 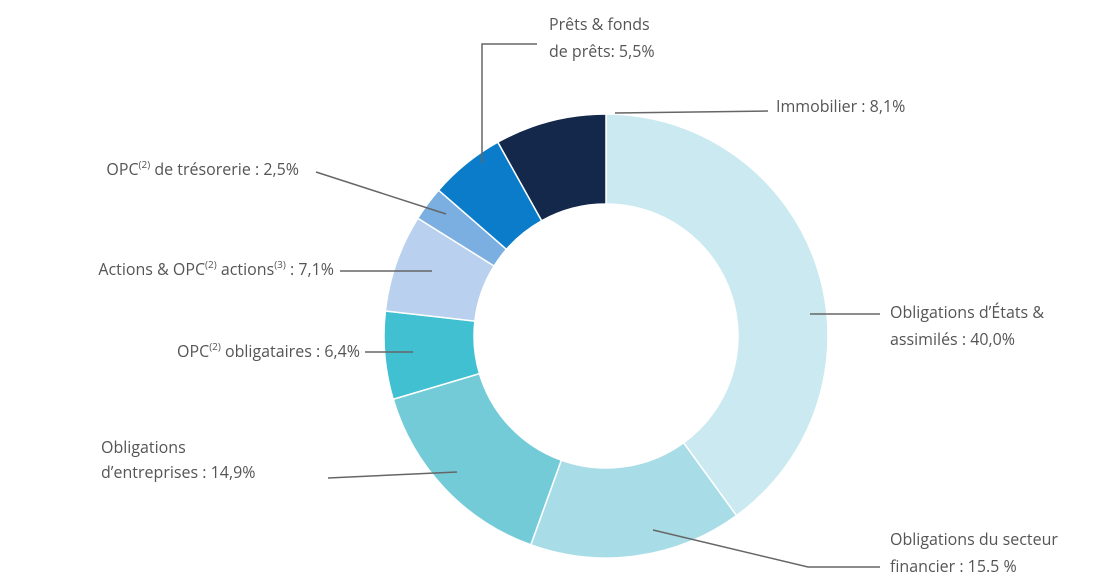 I want to click on label-text: assimilés : 40,0%, so click(x=952, y=339).